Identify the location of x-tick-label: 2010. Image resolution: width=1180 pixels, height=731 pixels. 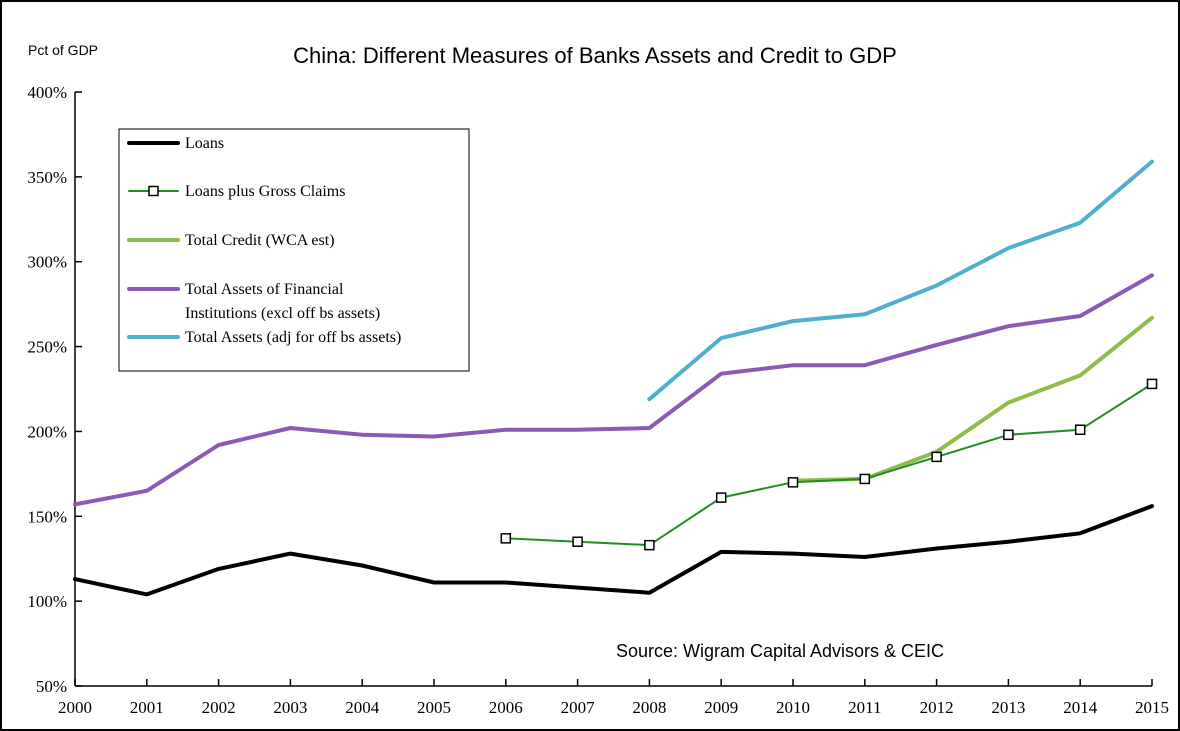
(793, 707).